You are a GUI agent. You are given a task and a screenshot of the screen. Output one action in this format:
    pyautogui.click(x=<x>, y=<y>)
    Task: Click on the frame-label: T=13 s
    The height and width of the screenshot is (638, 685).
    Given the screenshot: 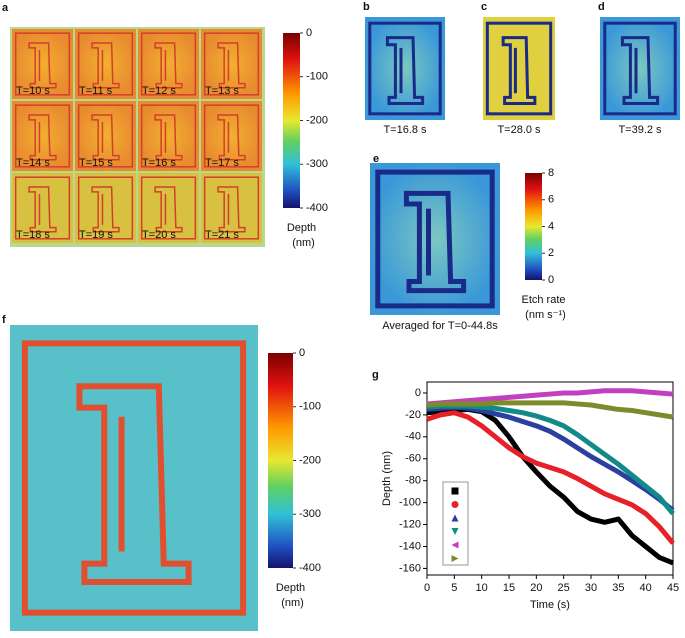 What is the action you would take?
    pyautogui.click(x=222, y=91)
    